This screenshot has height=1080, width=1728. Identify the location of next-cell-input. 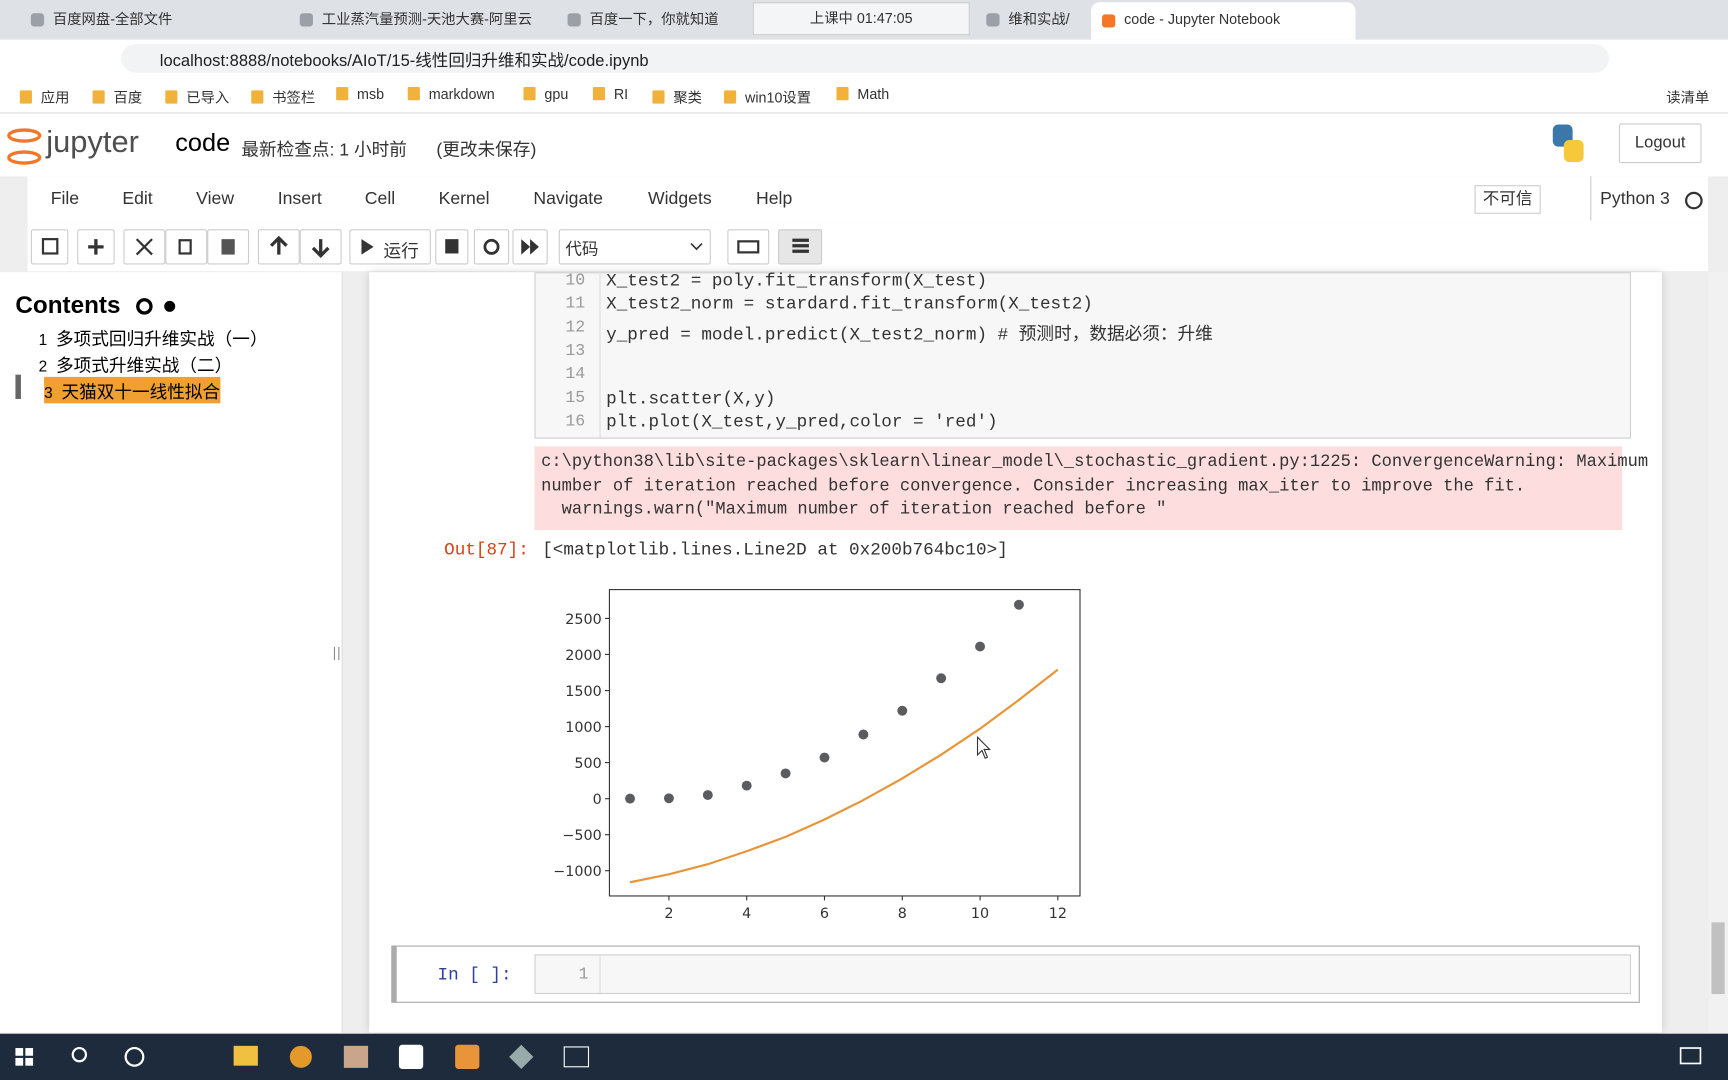
(1083, 974).